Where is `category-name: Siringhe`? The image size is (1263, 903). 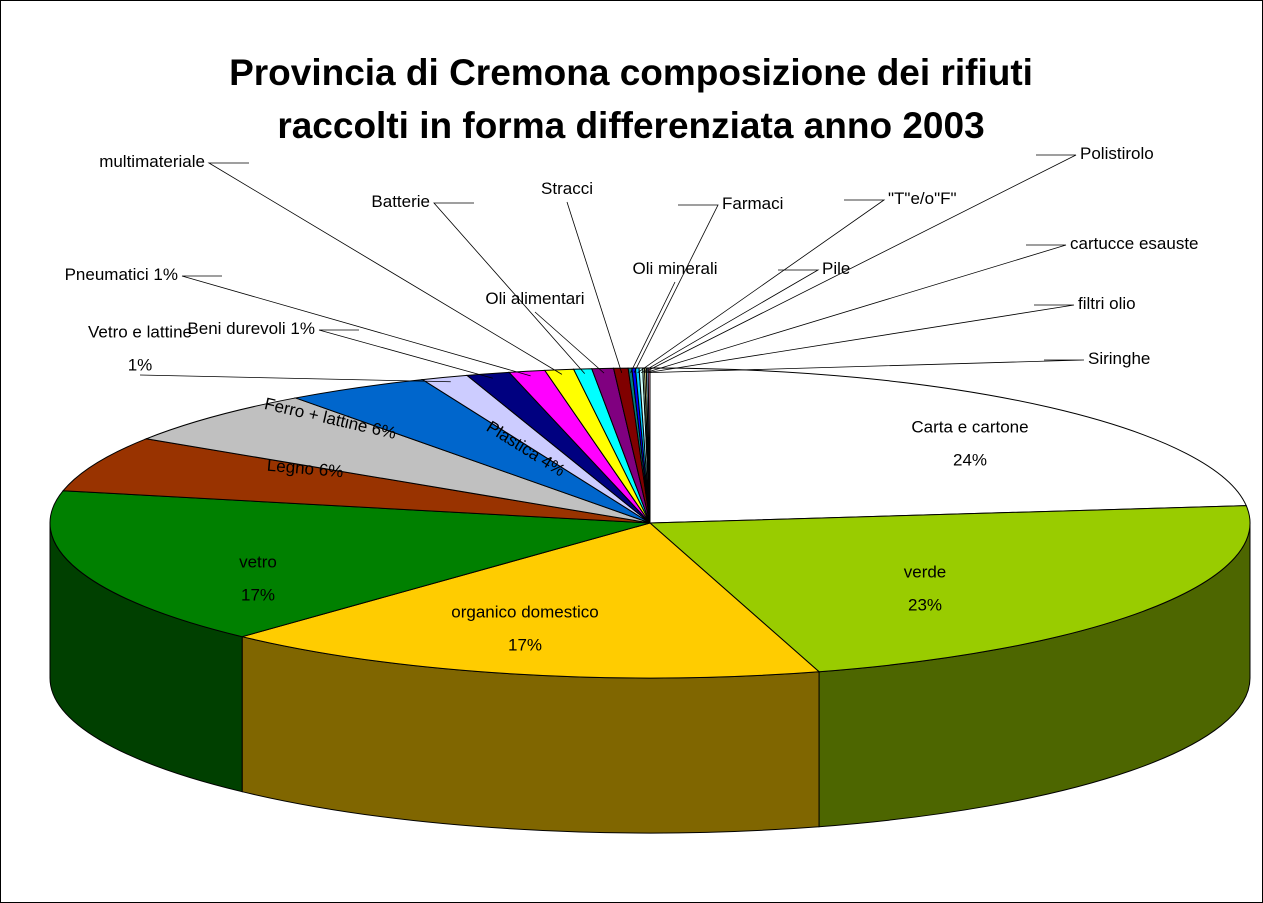 category-name: Siringhe is located at coordinates (1119, 358).